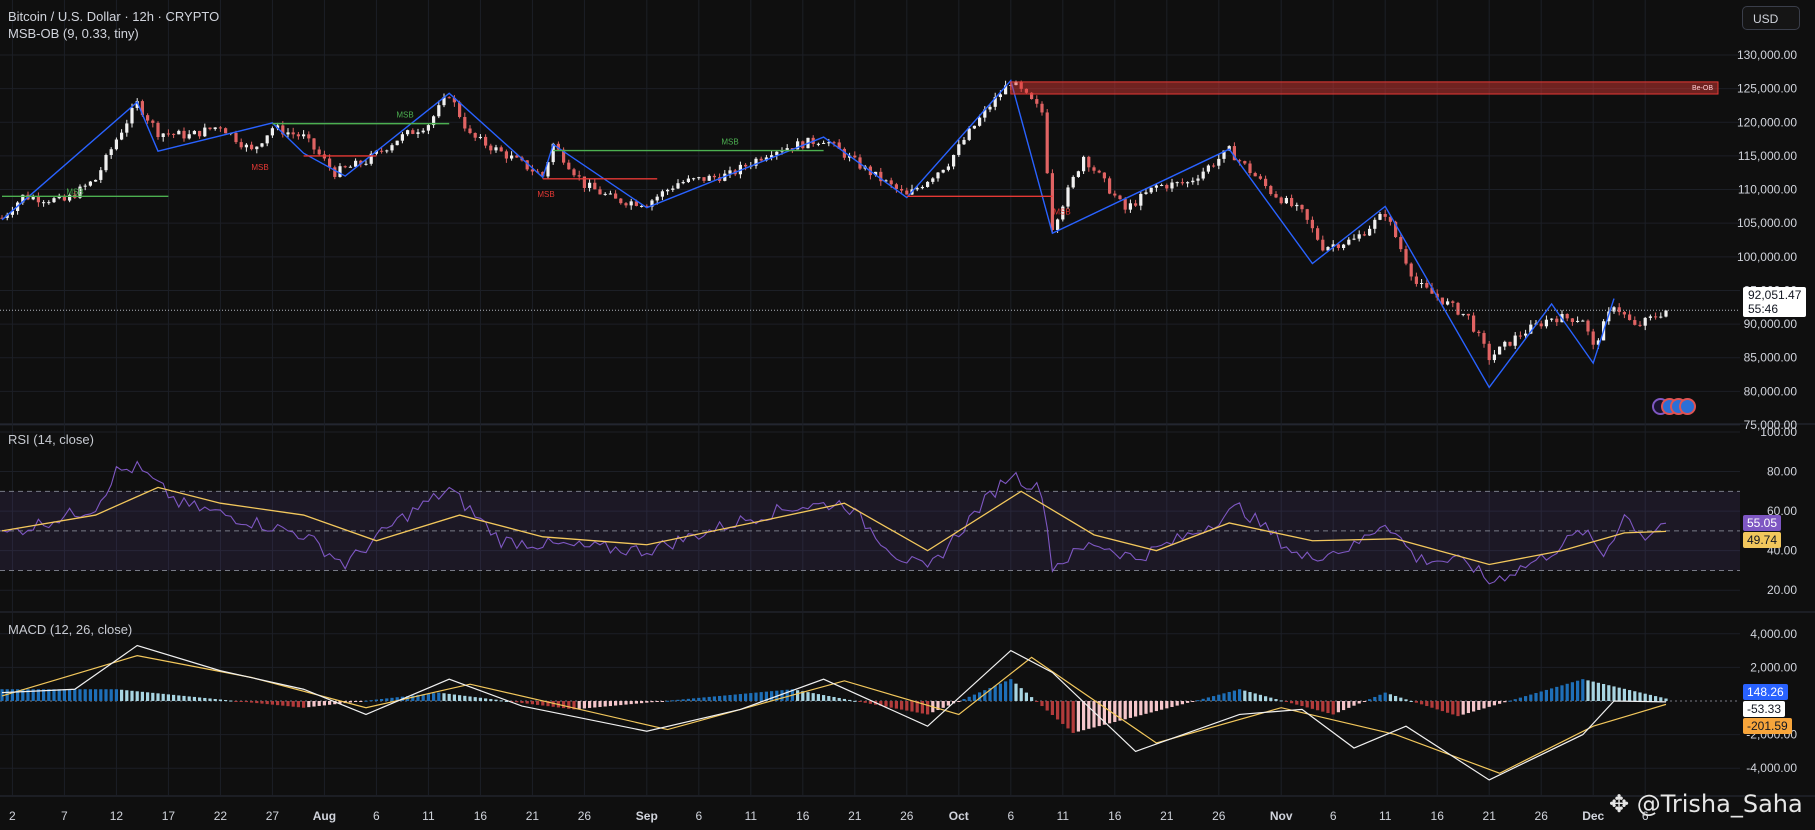 The height and width of the screenshot is (830, 1815). What do you see at coordinates (1702, 88) in the screenshot?
I see `order-block-label: Be-OB` at bounding box center [1702, 88].